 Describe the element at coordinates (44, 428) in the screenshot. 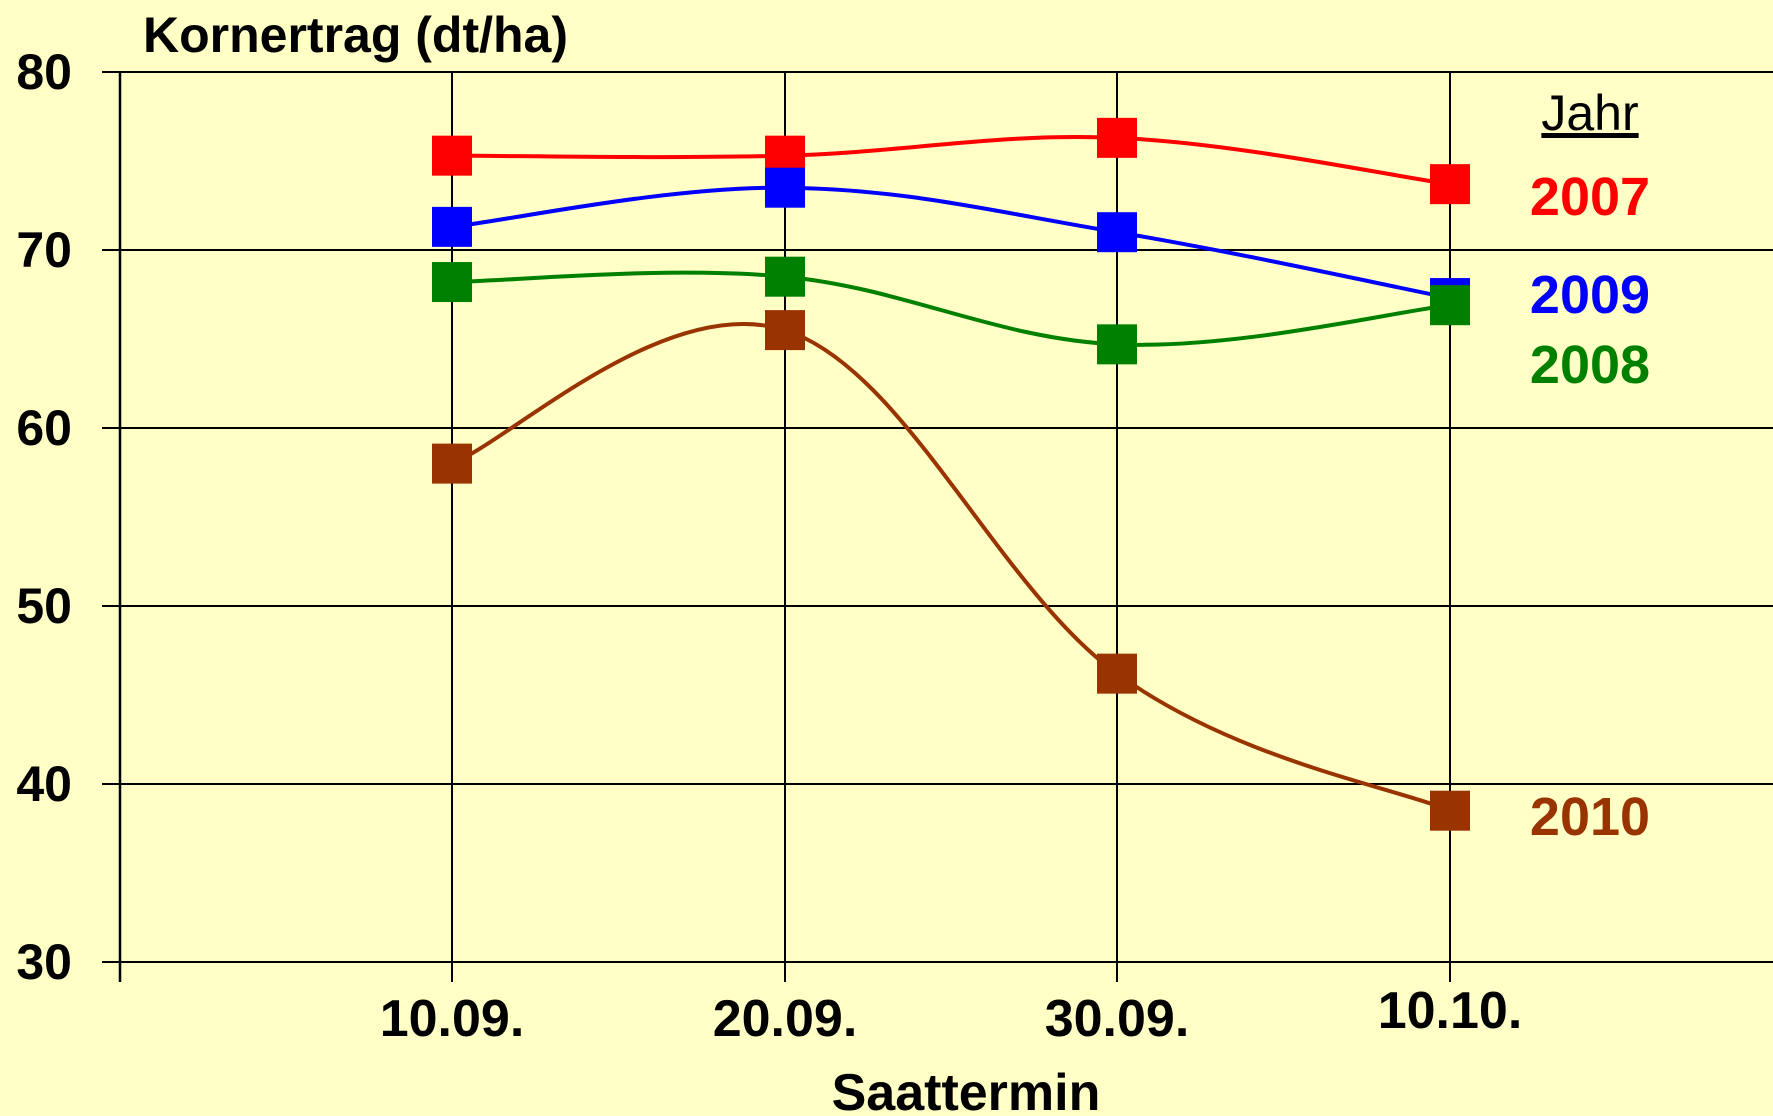

I see `y-tick-label: 60` at that location.